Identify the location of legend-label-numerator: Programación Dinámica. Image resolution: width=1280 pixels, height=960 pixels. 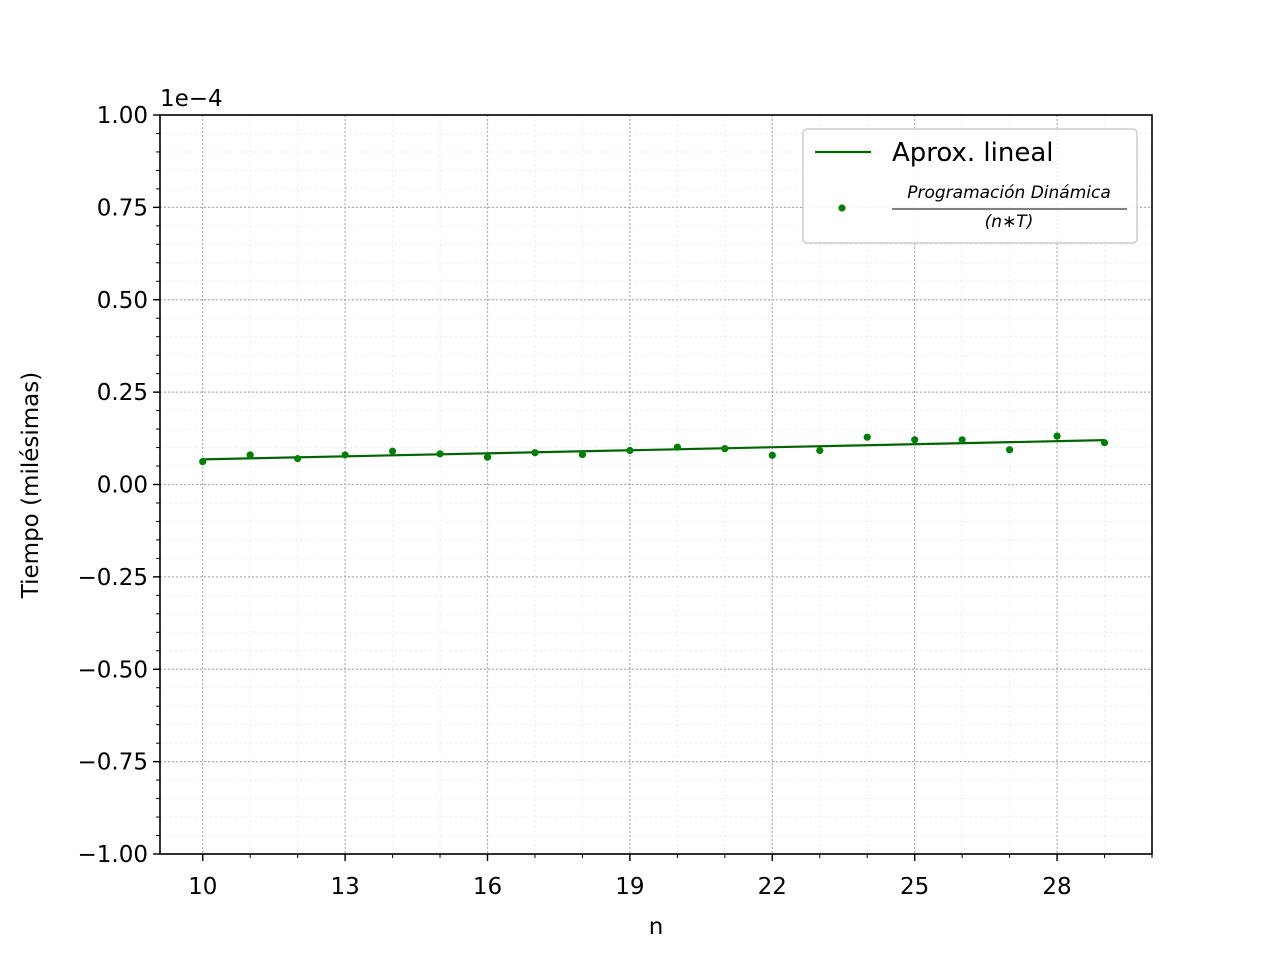
(1009, 193).